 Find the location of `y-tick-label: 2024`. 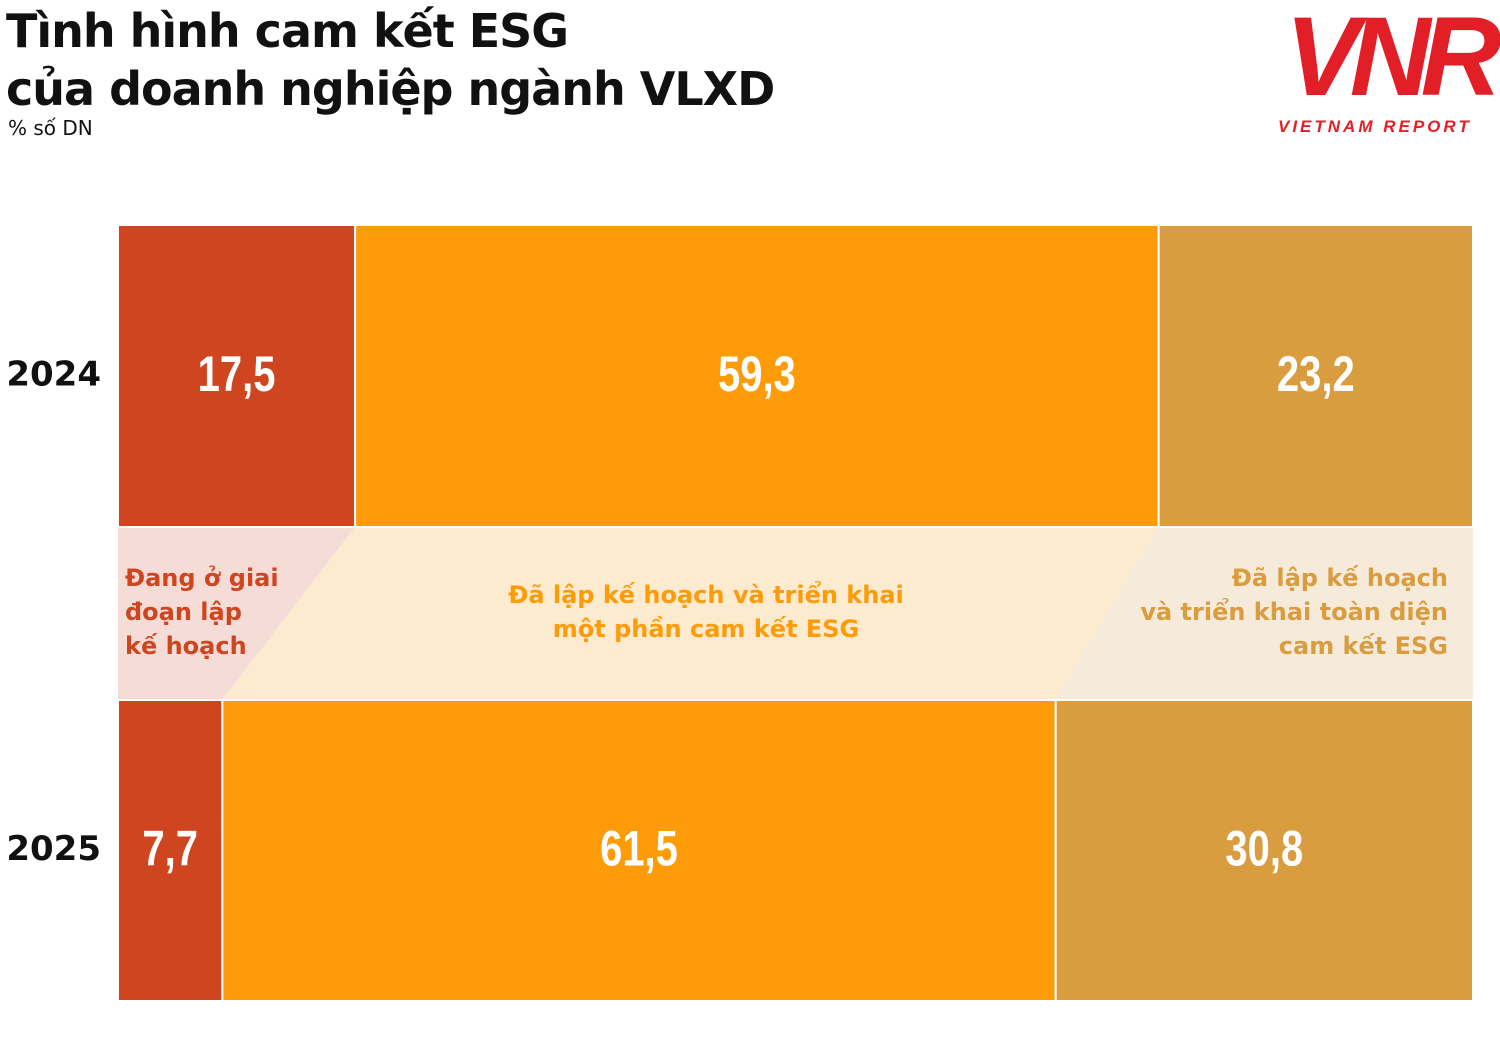

y-tick-label: 2024 is located at coordinates (53, 375).